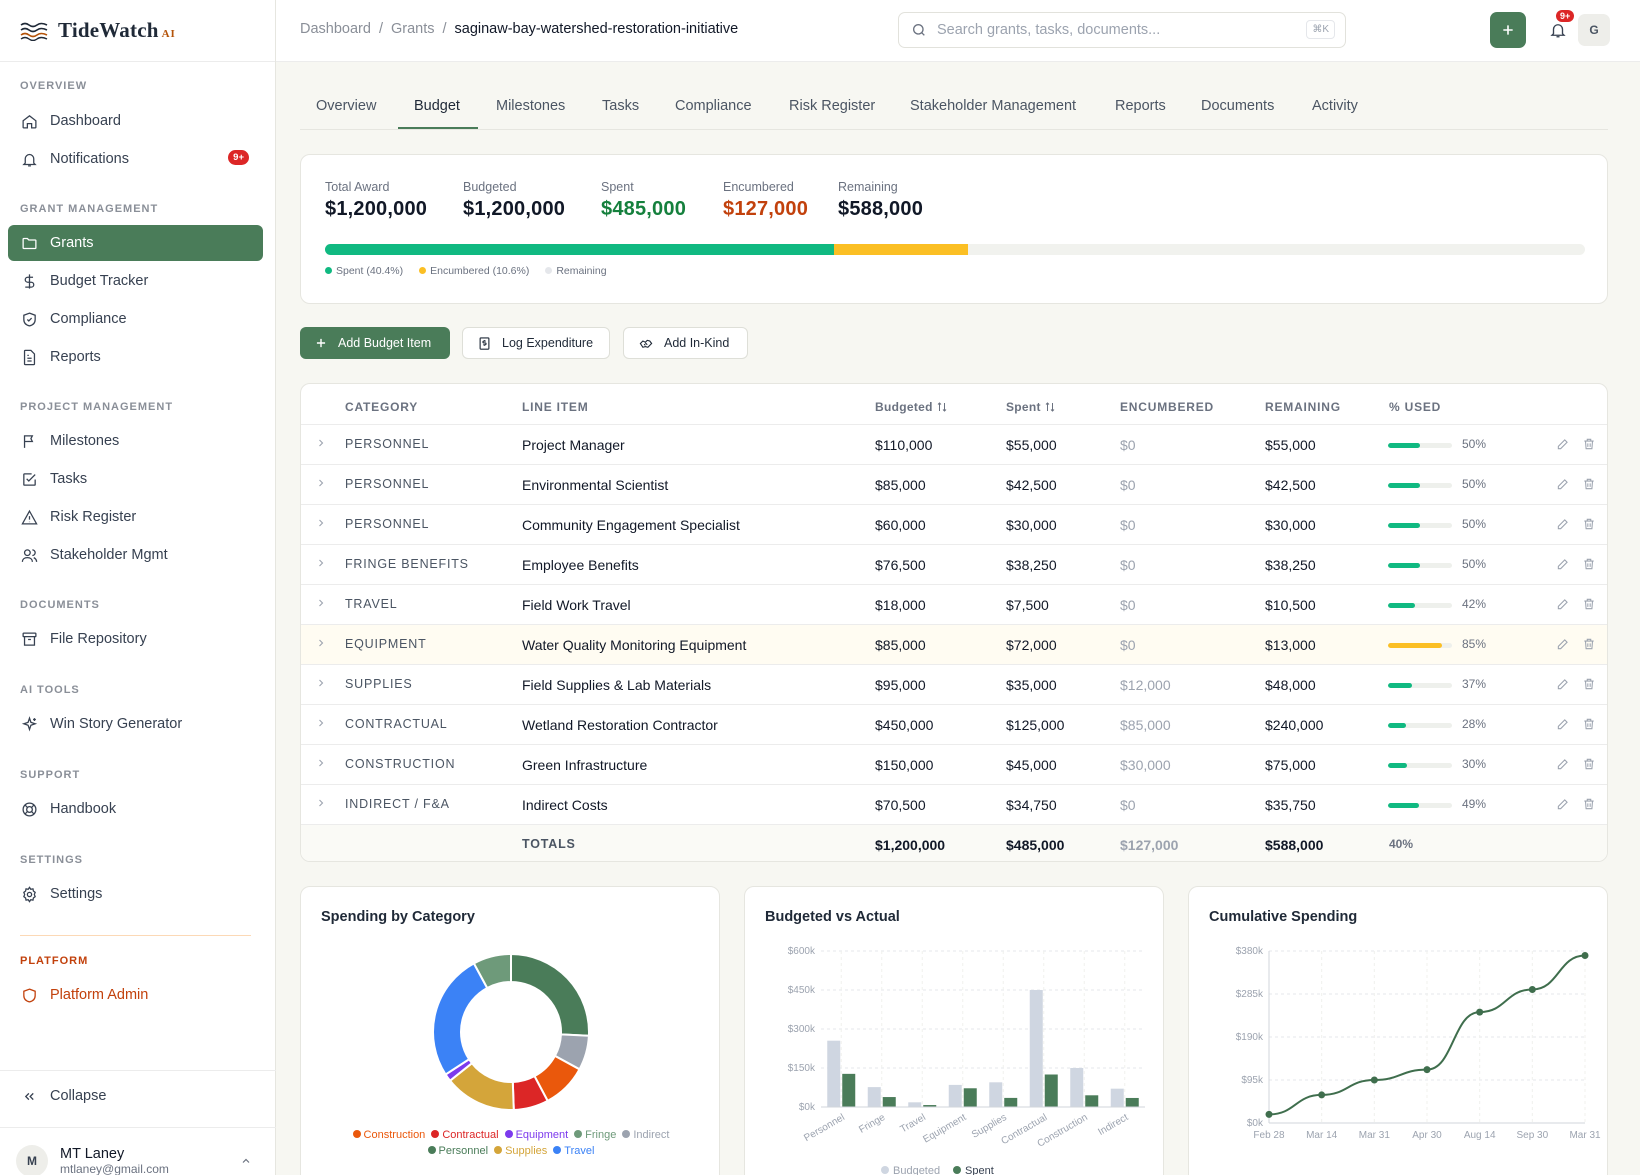 The height and width of the screenshot is (1175, 1640). I want to click on users-icon, so click(29, 555).